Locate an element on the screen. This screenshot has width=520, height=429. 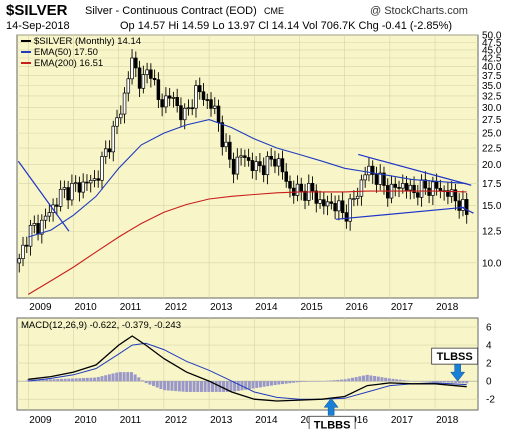
price-x-tick: 2015 is located at coordinates (311, 307).